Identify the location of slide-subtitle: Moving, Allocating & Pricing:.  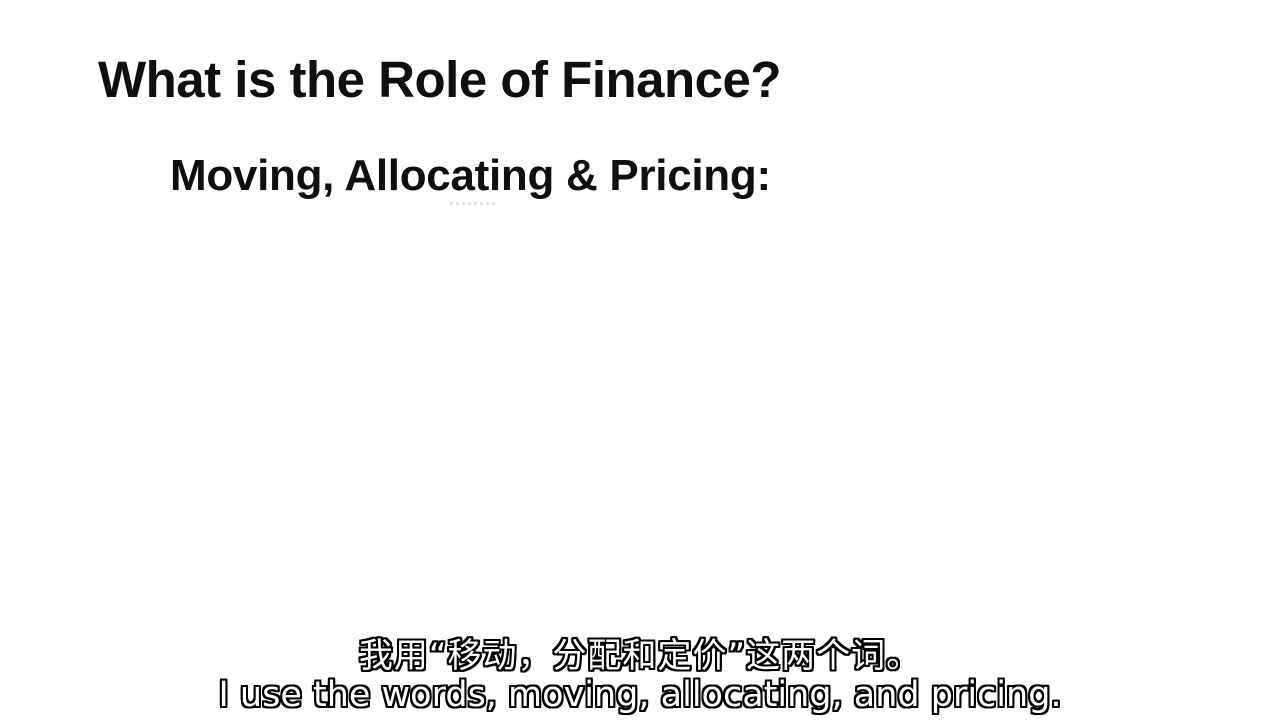
(470, 175).